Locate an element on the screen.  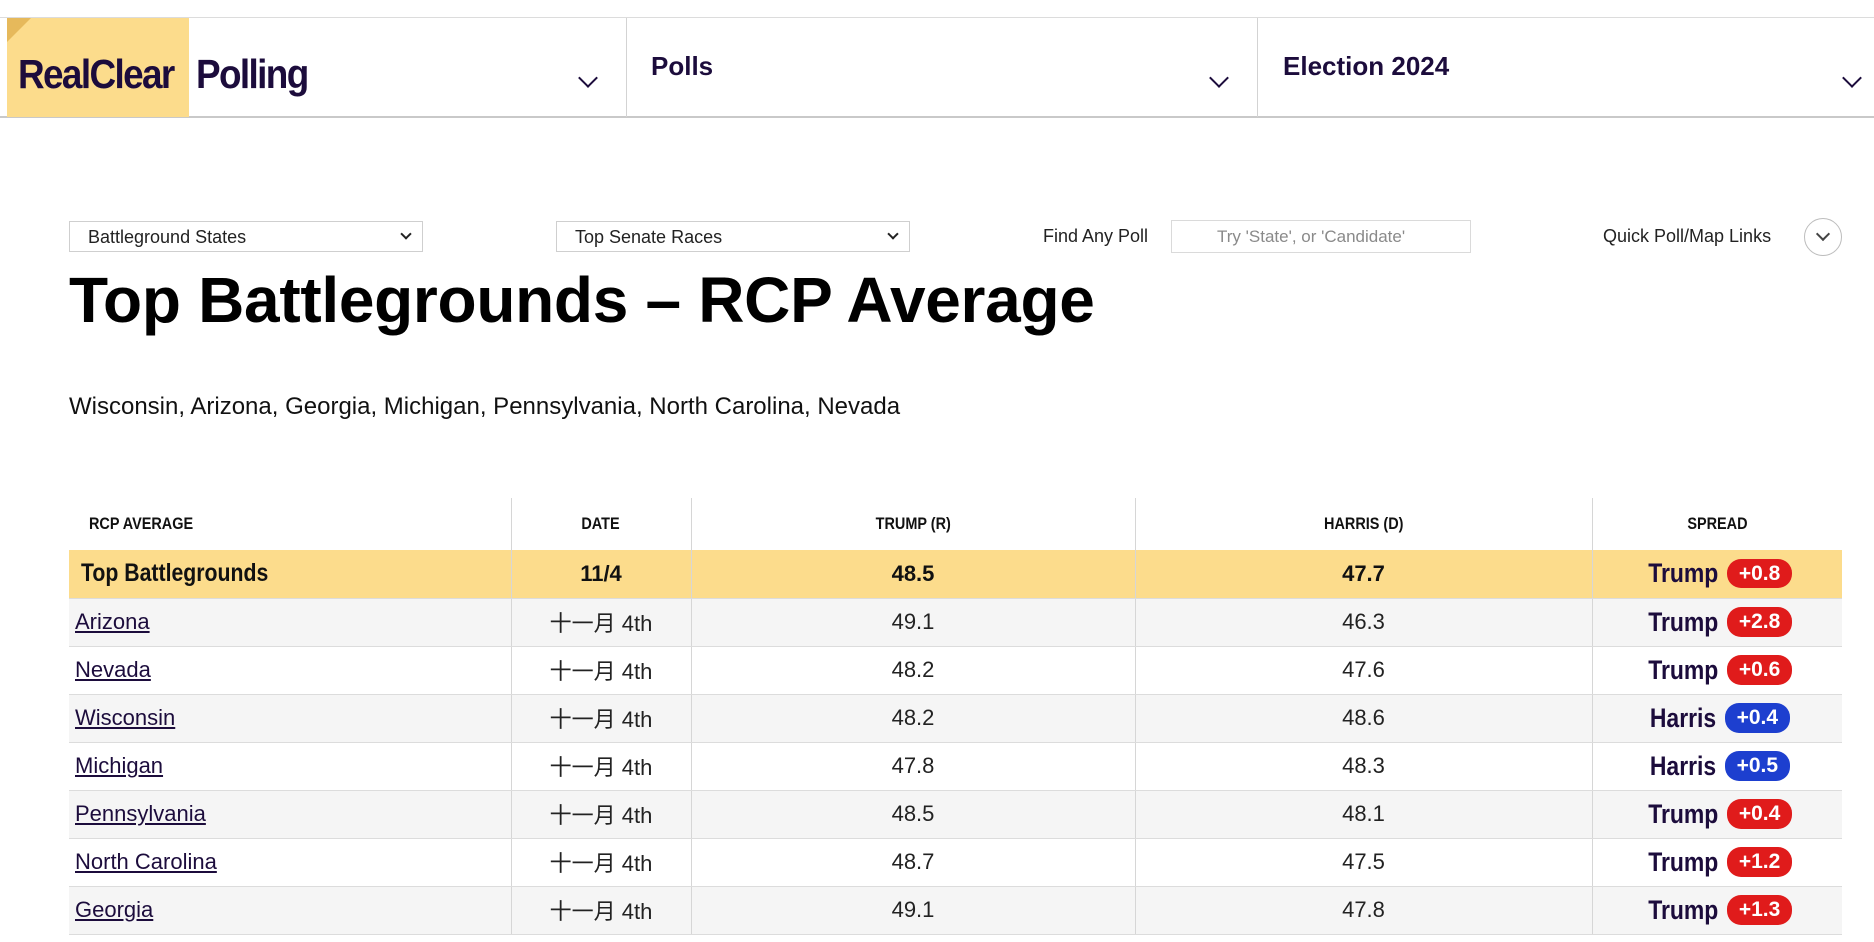
state-link: North Carolina is located at coordinates (146, 861).